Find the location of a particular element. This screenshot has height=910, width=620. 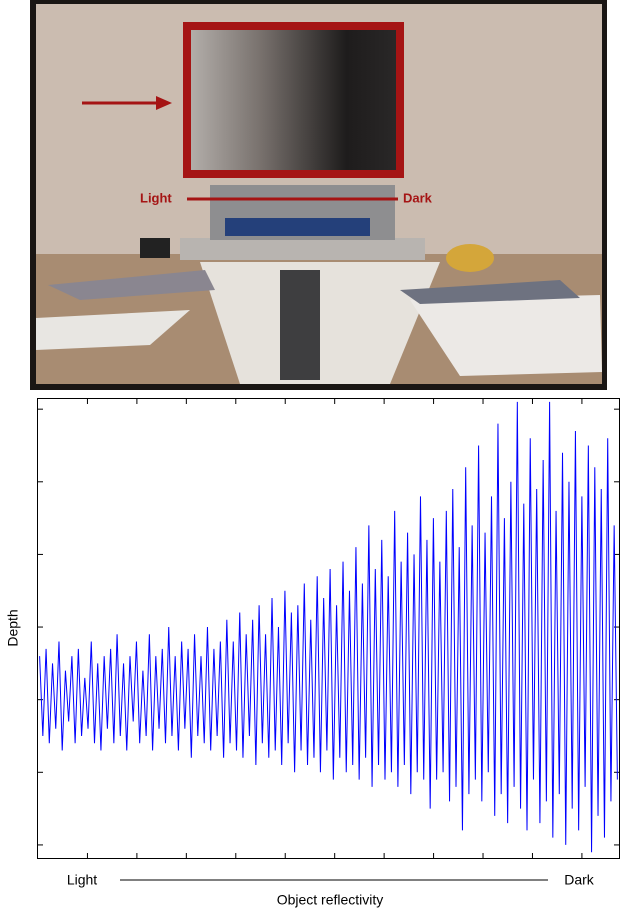

paper is located at coordinates (113, 330).